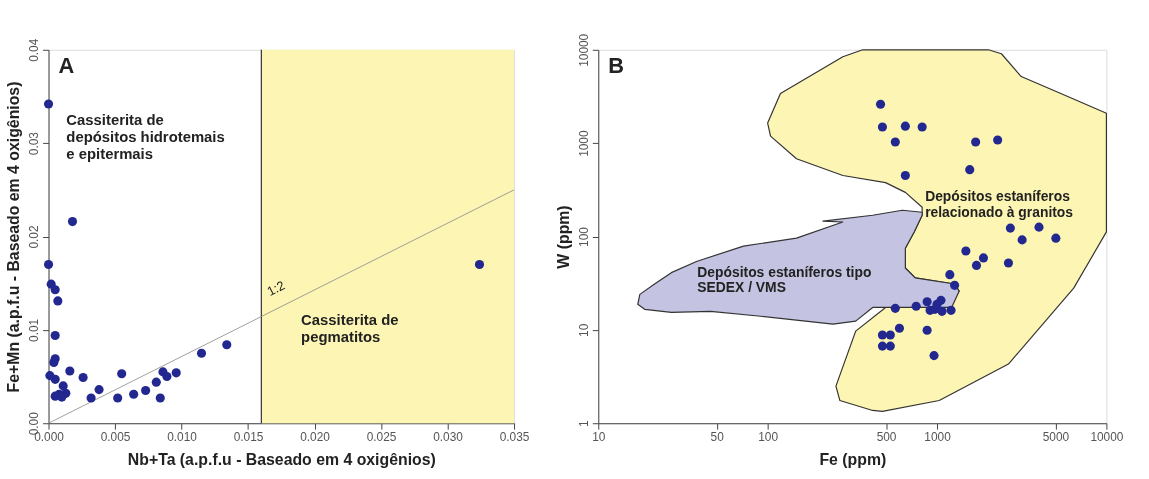  I want to click on x-tick-label: 0.035, so click(514, 436).